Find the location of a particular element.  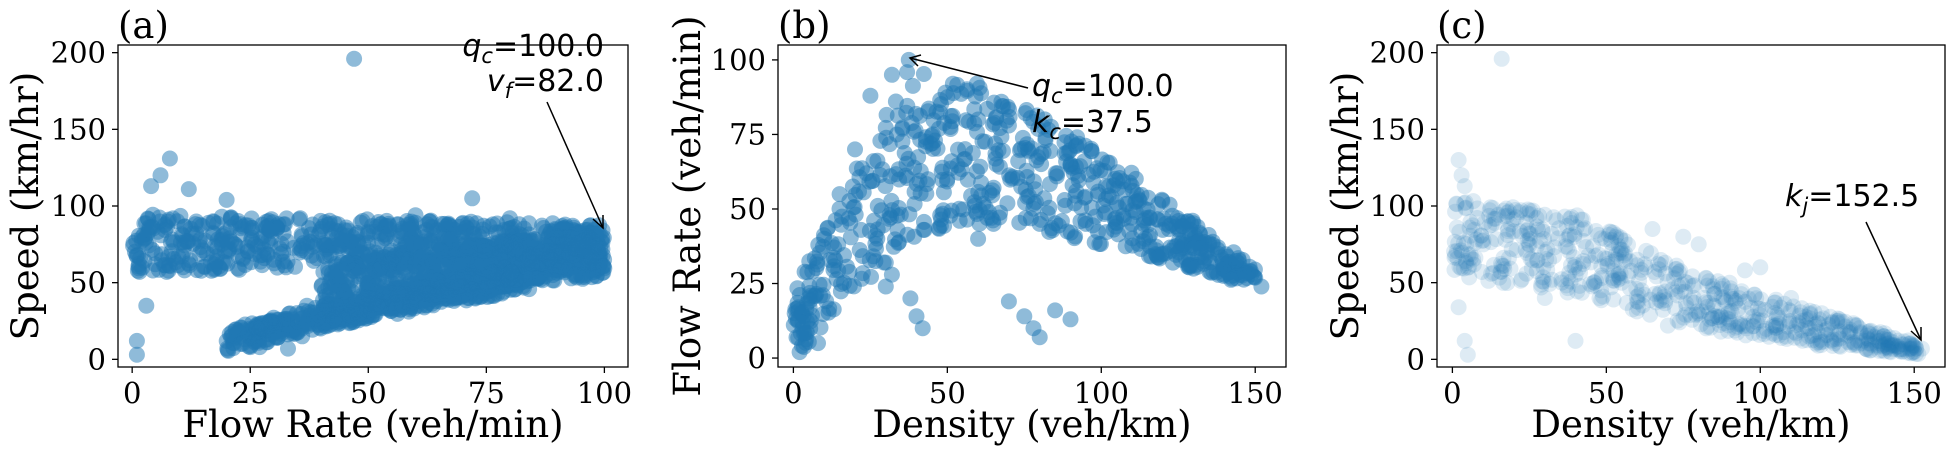

panel-a-x-axis-title: Flow Rate (veh/min) is located at coordinates (372, 424).